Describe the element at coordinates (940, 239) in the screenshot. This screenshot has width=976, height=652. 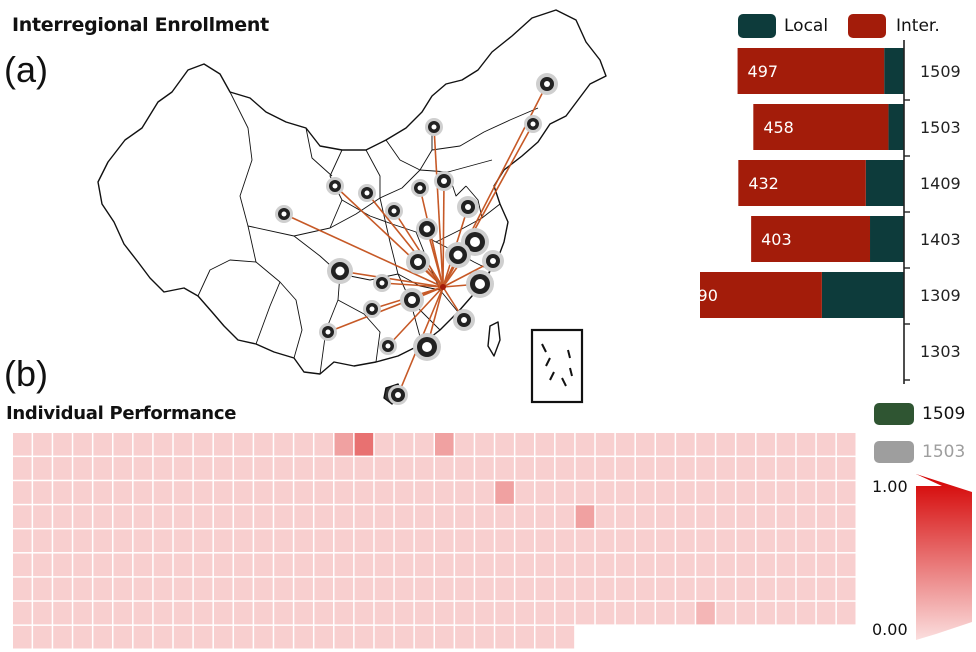
I see `y-axis-tick-label: 1403` at that location.